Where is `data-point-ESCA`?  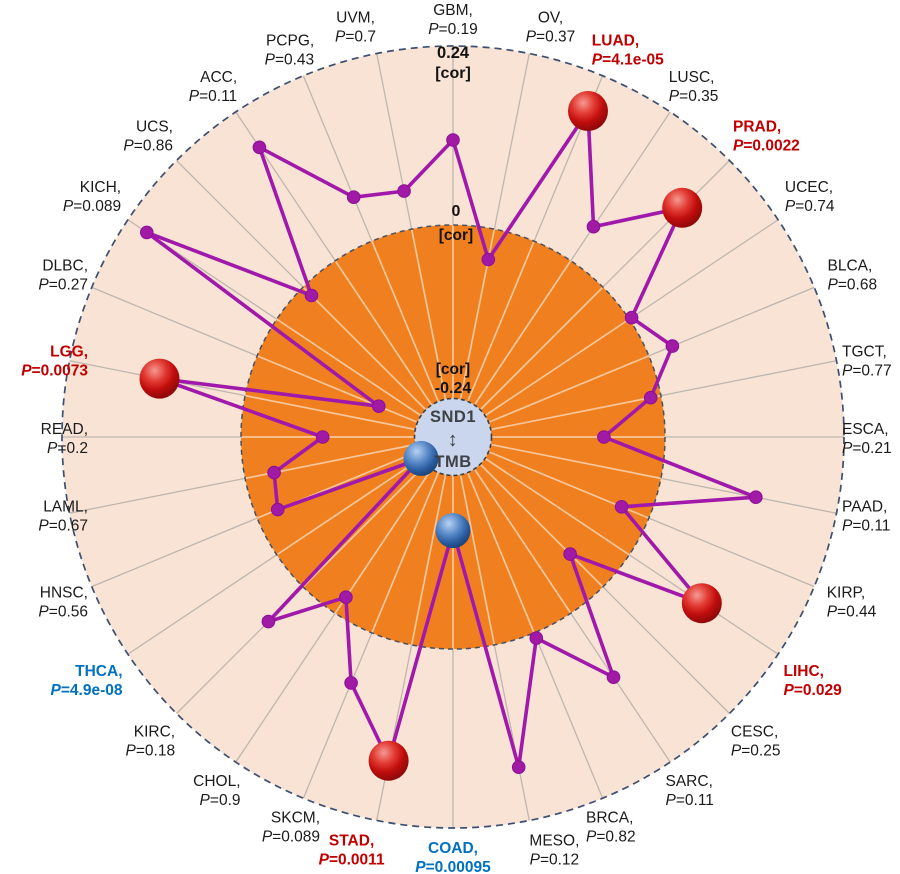
data-point-ESCA is located at coordinates (604, 437).